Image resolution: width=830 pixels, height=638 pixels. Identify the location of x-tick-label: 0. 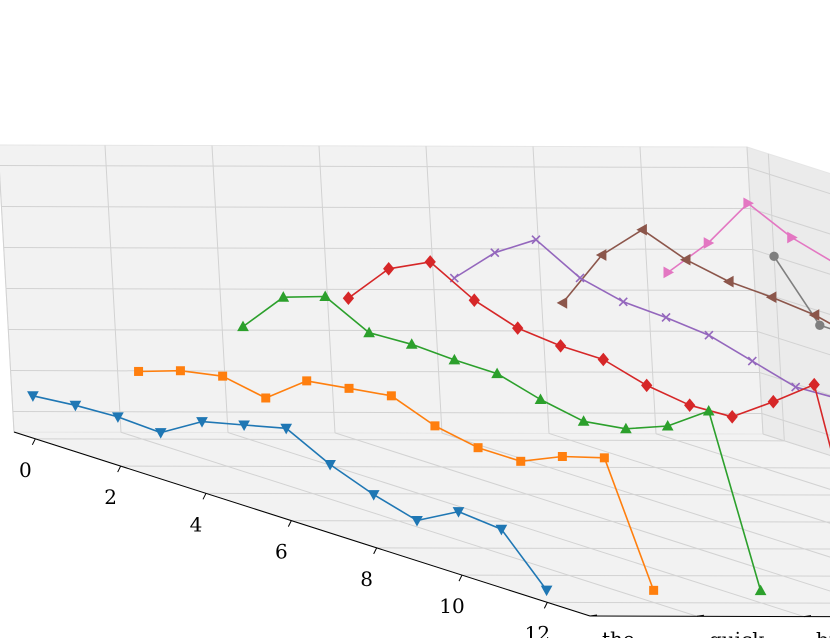
(25, 470).